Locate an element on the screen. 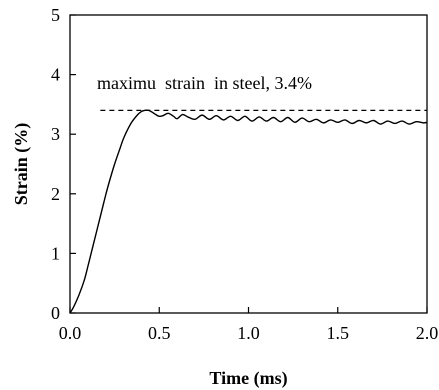  y-tick-label: 1 is located at coordinates (55, 253).